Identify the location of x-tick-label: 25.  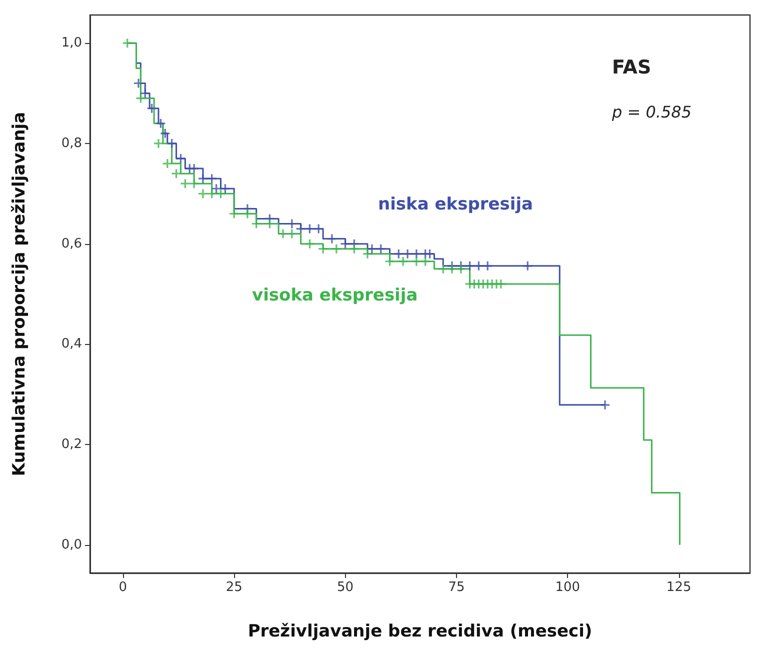
(234, 587).